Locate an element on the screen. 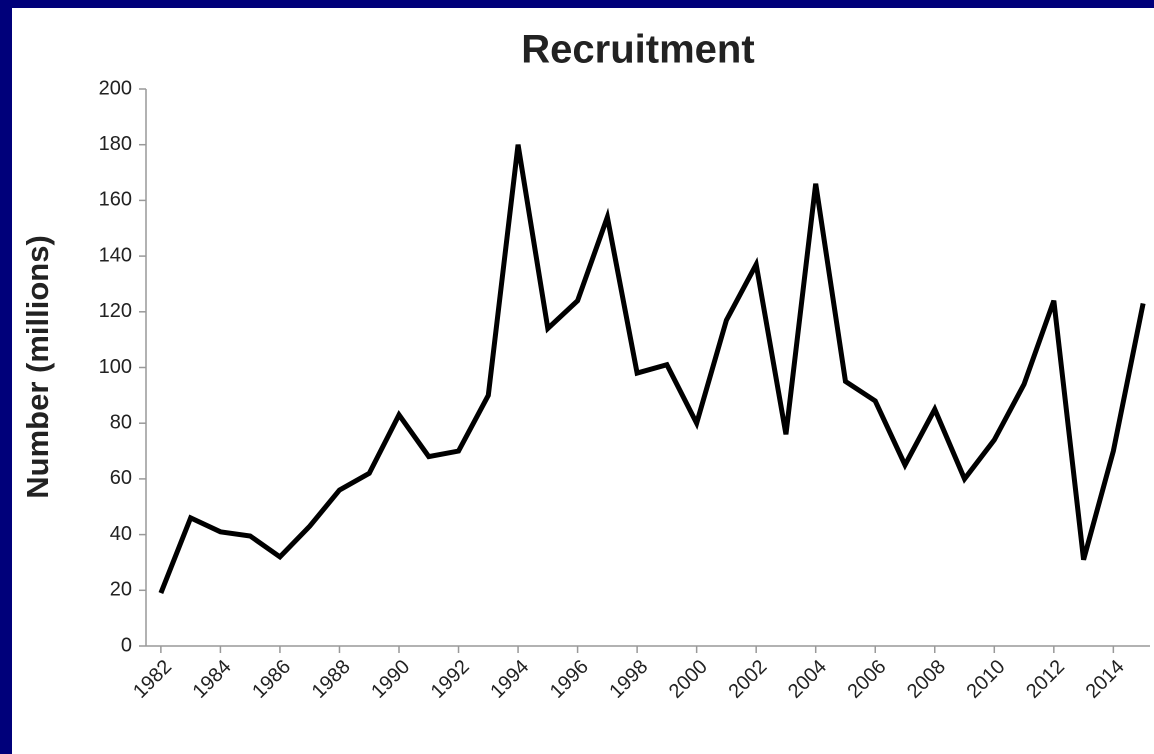 This screenshot has height=754, width=1154. y-tick-label: 60 is located at coordinates (121, 478).